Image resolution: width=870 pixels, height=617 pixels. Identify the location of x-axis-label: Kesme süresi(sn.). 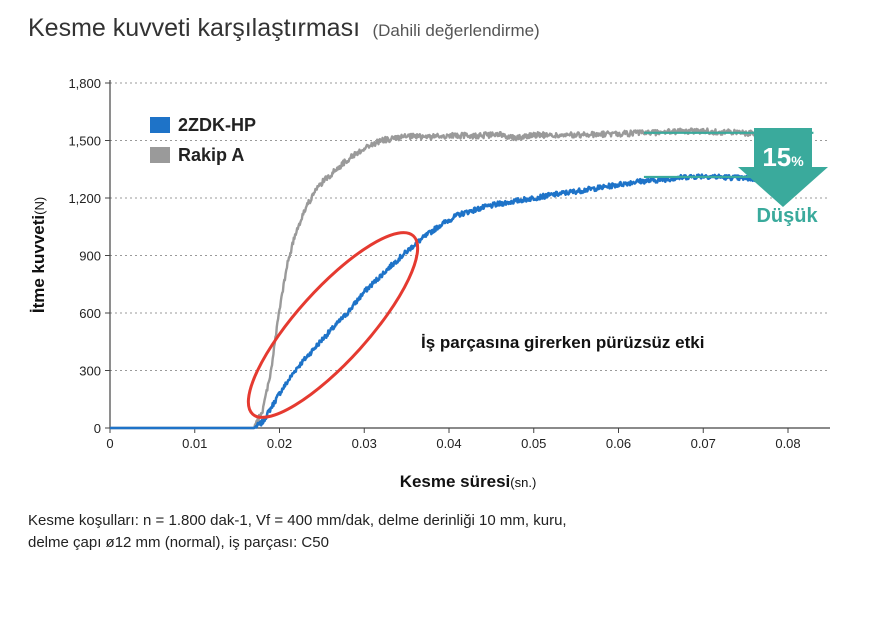
(468, 481).